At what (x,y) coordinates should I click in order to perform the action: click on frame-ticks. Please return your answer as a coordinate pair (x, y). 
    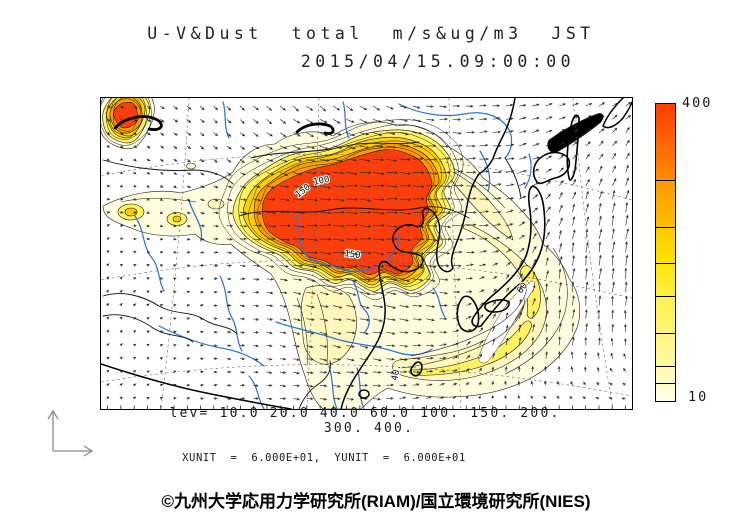
    Looking at the image, I should click on (366, 407).